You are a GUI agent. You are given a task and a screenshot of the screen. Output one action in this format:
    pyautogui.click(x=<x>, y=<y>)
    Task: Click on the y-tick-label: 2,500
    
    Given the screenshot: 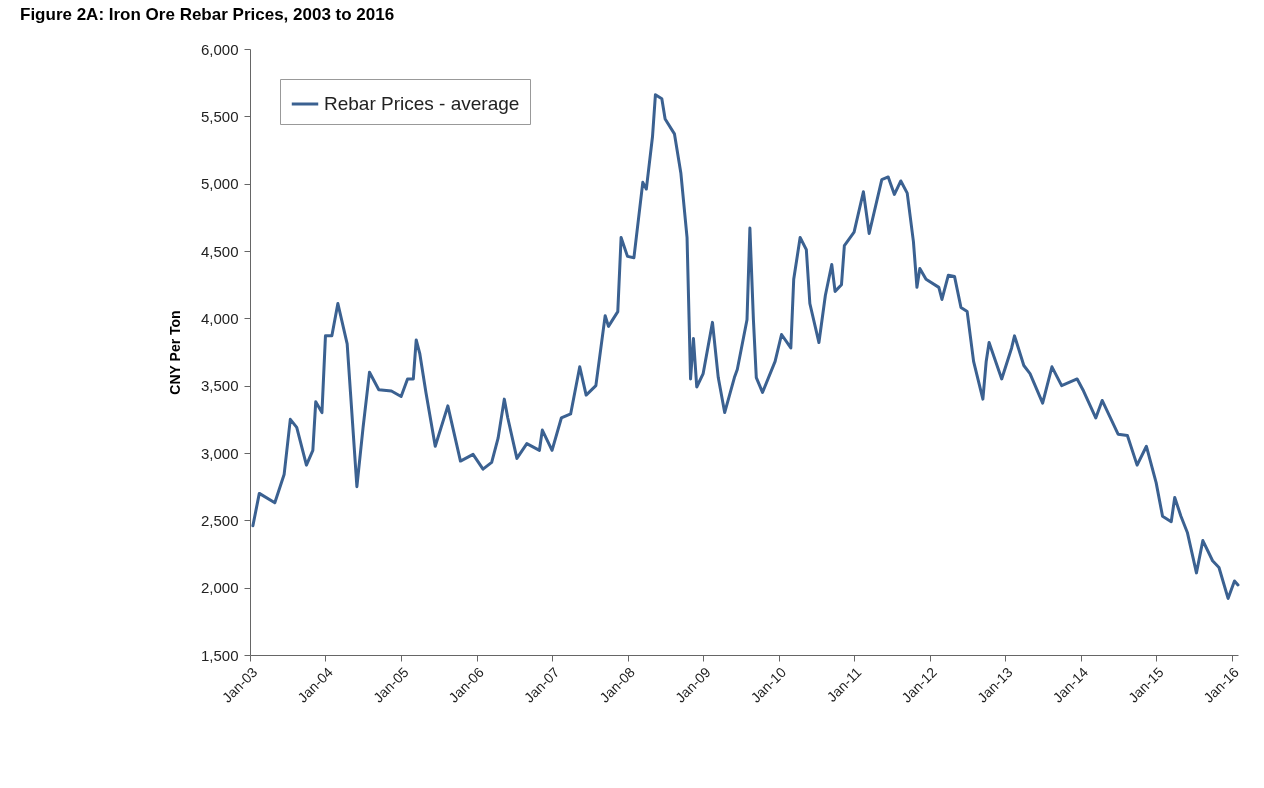 What is the action you would take?
    pyautogui.click(x=219, y=520)
    